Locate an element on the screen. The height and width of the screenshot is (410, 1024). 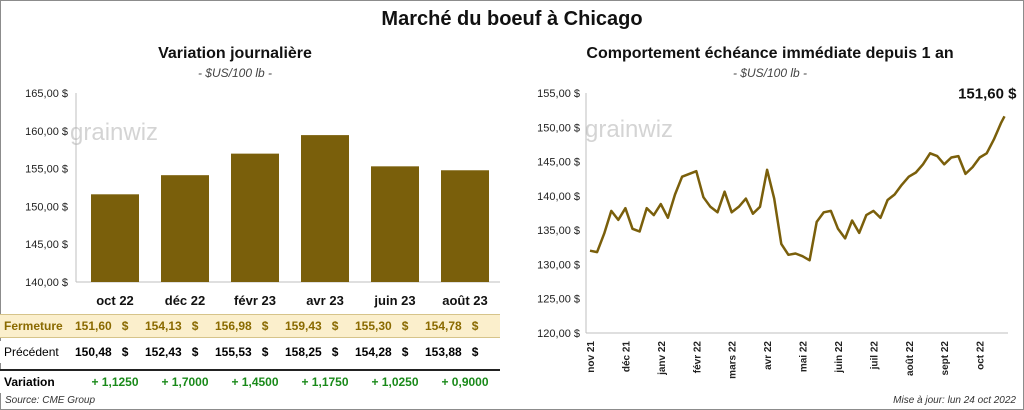
row-label: Fermeture is located at coordinates (33, 326).